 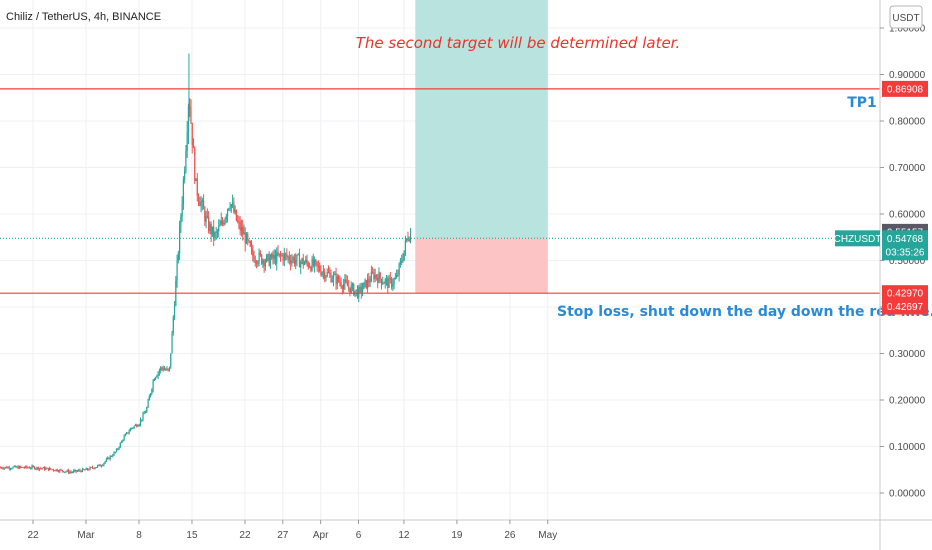 I want to click on time-tick-label: 26, so click(x=510, y=535).